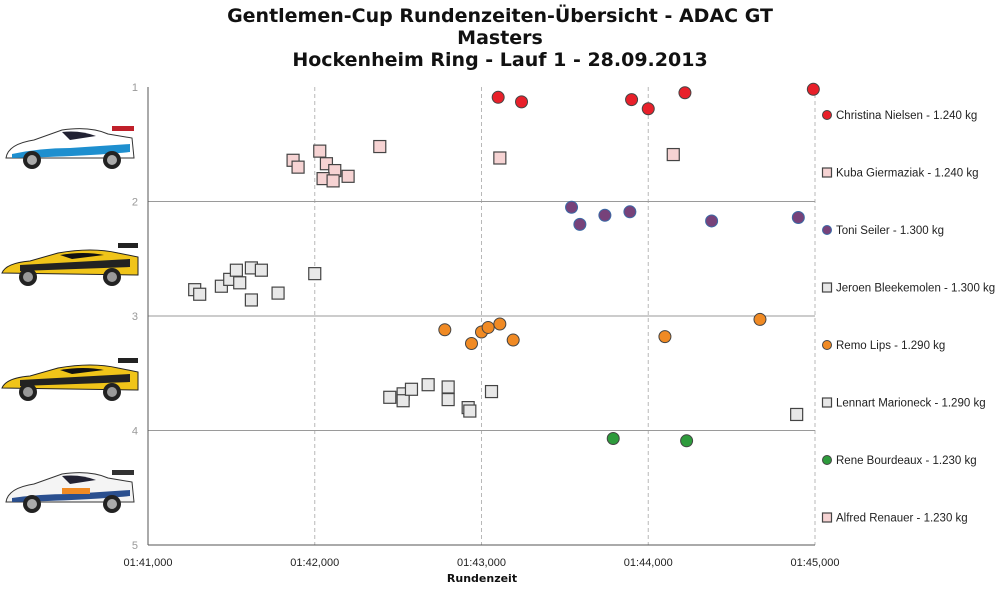 This screenshot has width=1000, height=591. What do you see at coordinates (314, 563) in the screenshot?
I see `x-tick-label: 01:42,000` at bounding box center [314, 563].